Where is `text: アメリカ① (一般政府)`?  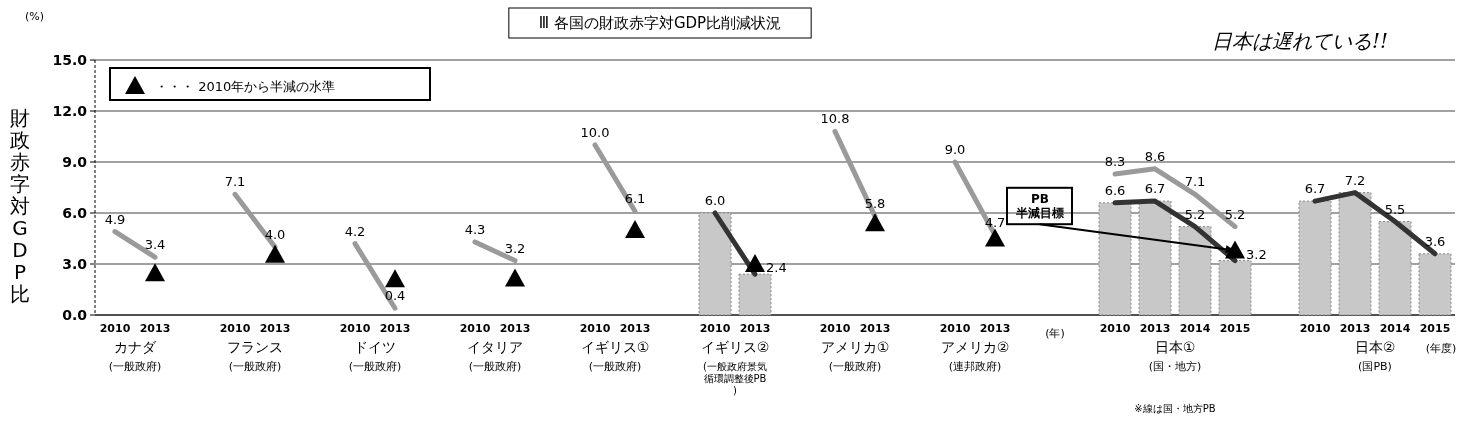 text: アメリカ① (一般政府) is located at coordinates (855, 356).